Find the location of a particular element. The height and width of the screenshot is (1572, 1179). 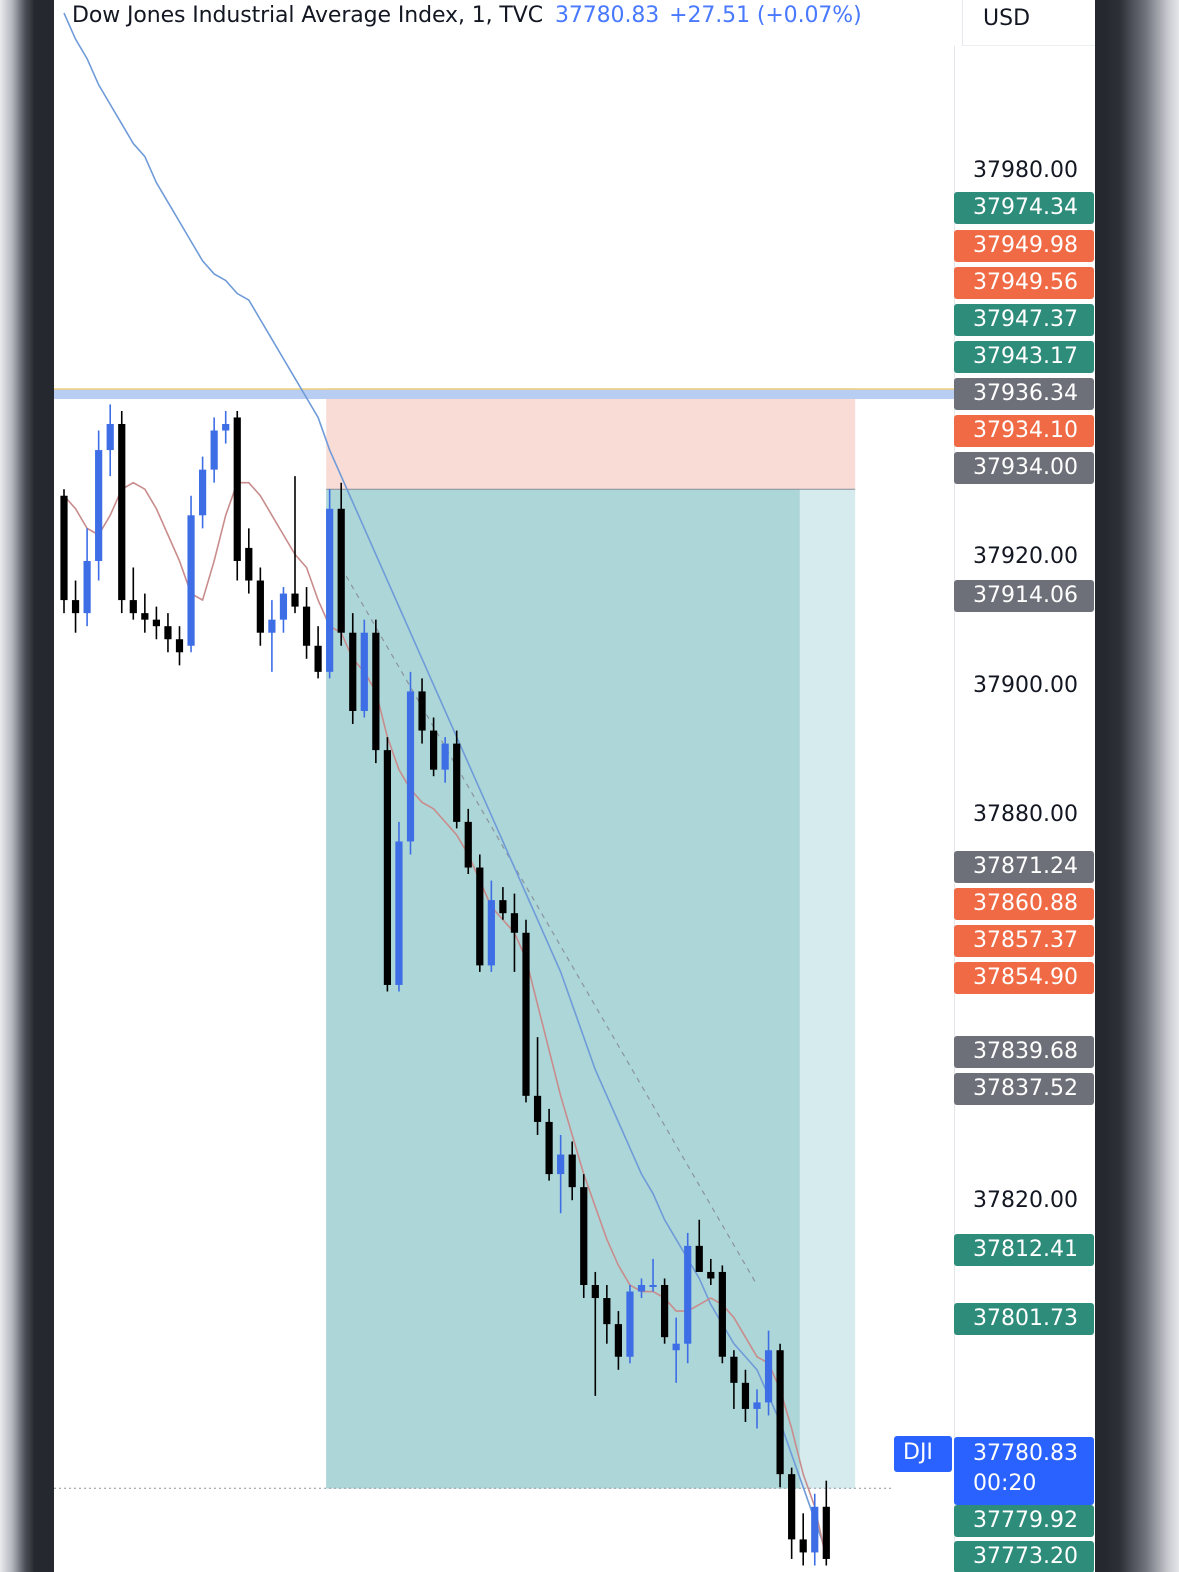

device-bezel-right is located at coordinates (1100, 786).